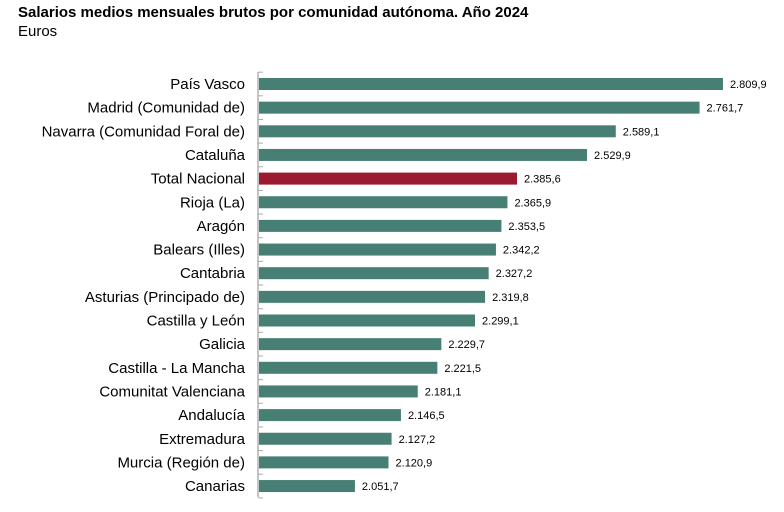  What do you see at coordinates (510, 298) in the screenshot?
I see `value-label: 2.319,8` at bounding box center [510, 298].